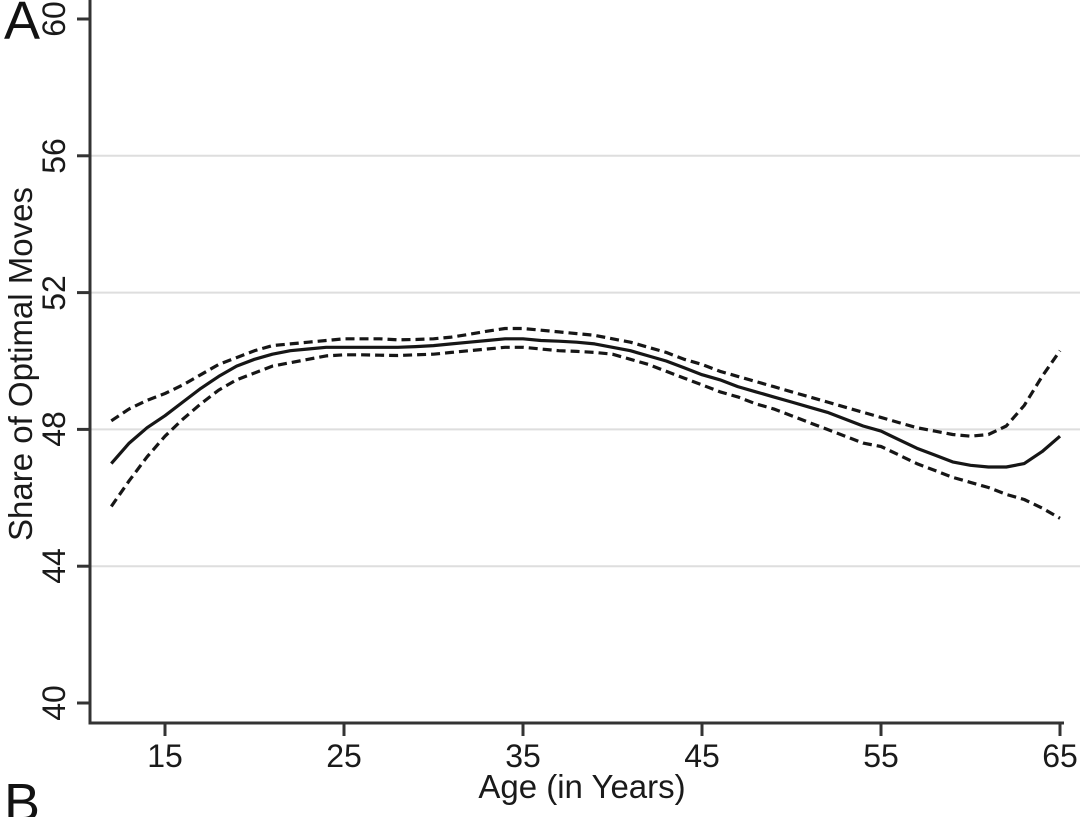  I want to click on x-tick-label-45: 45, so click(702, 756).